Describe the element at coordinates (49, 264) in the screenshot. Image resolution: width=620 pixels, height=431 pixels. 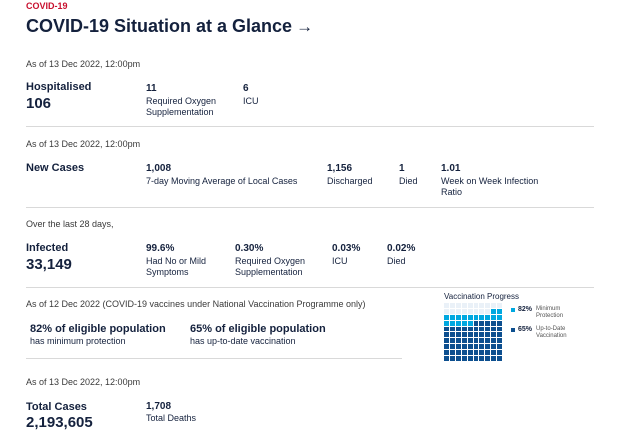
I see `infected-value: 33,149` at that location.